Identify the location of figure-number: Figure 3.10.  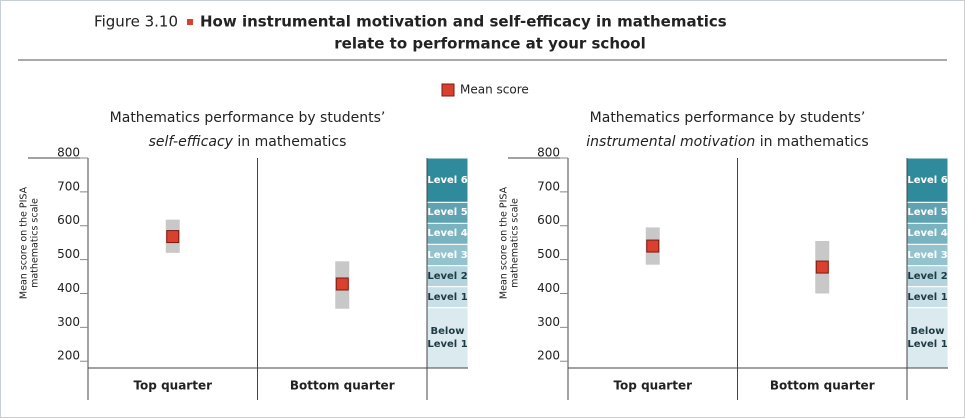
(136, 22).